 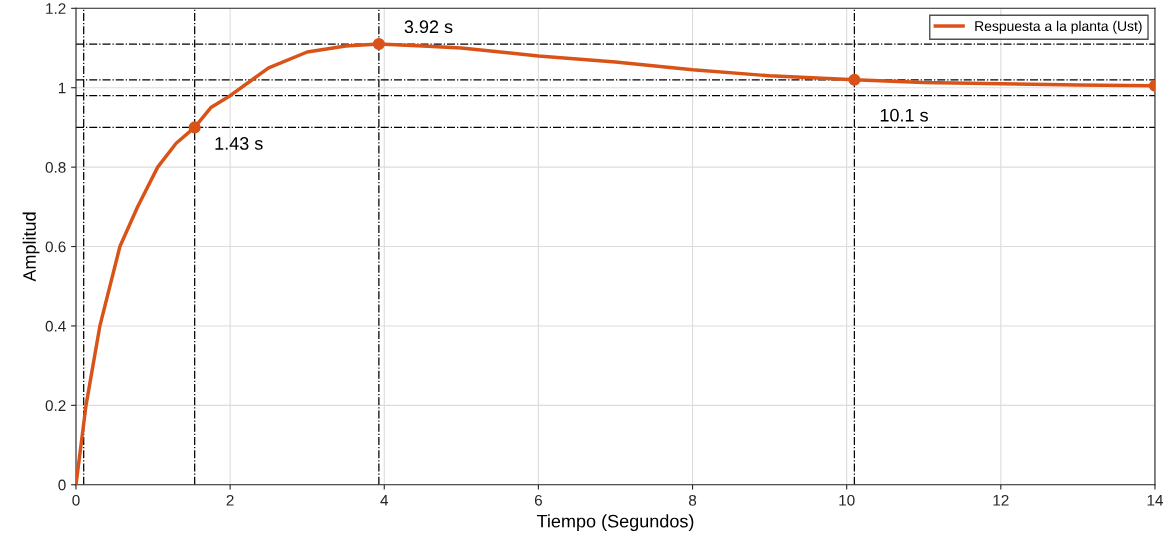 I want to click on legend-label: Respuesta a la planta (Ust), so click(x=1058, y=27).